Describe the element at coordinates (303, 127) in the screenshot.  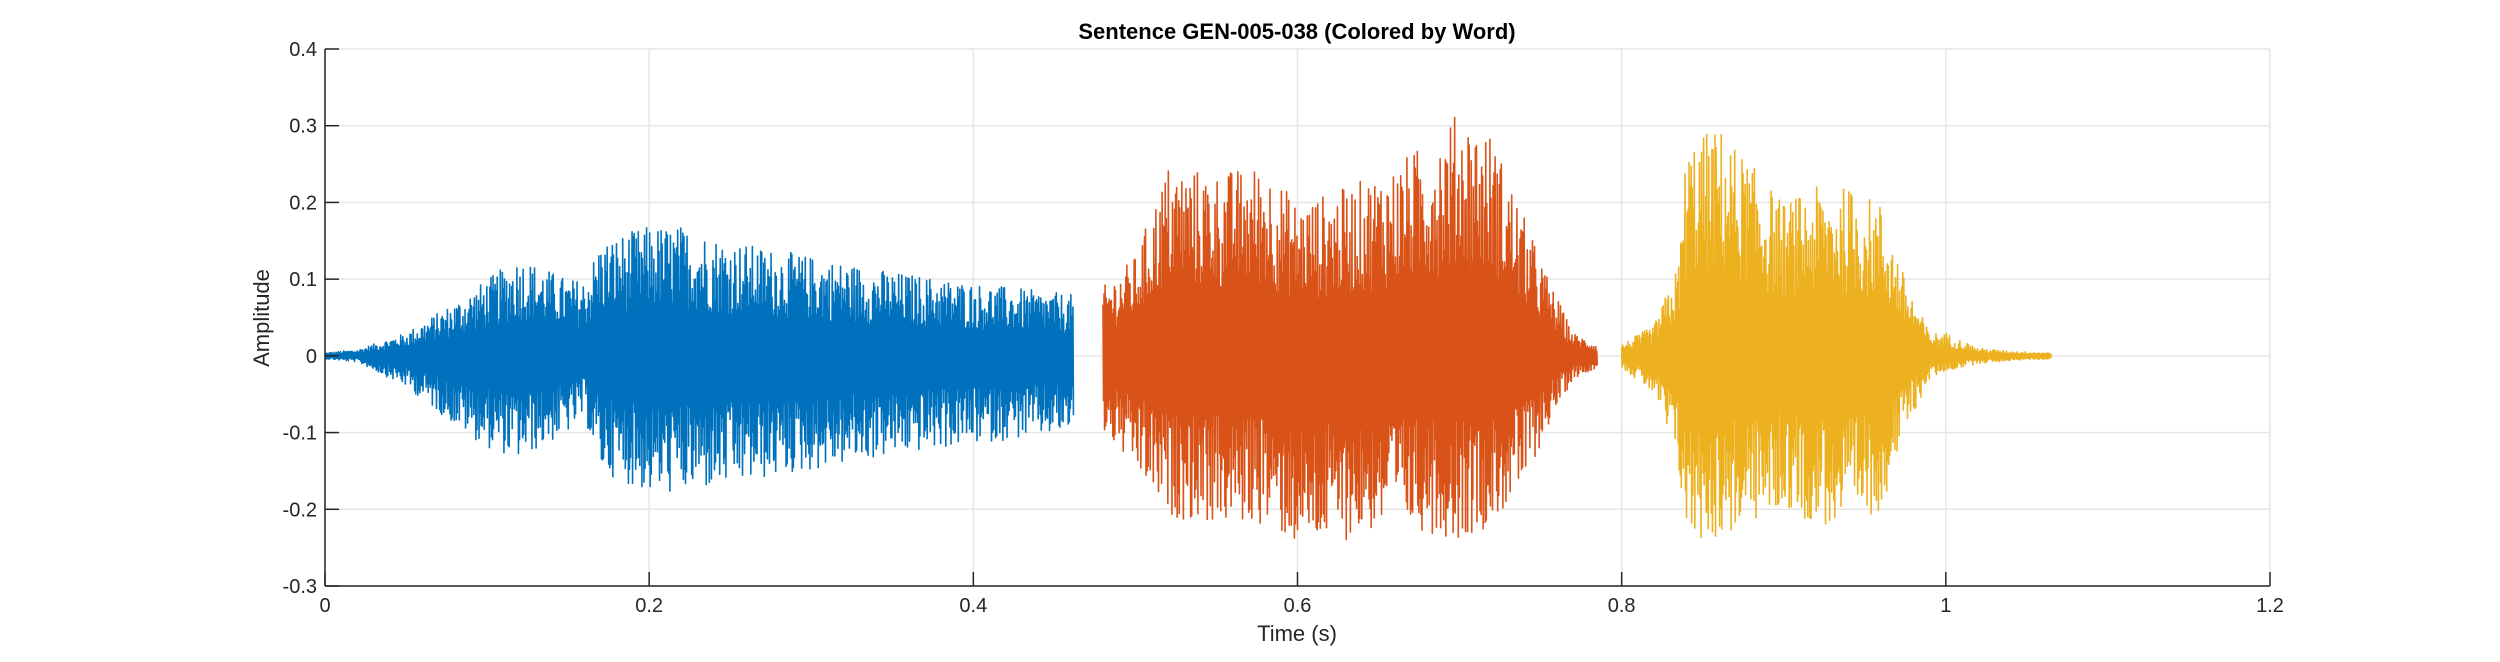
I see `y-tick-label: 0.3` at that location.